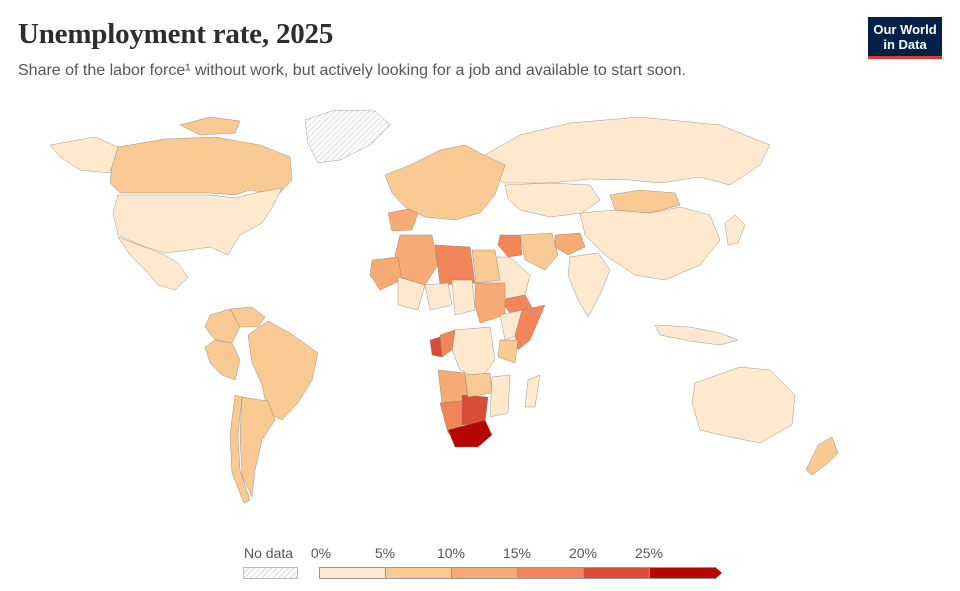  I want to click on country-peru, so click(222, 360).